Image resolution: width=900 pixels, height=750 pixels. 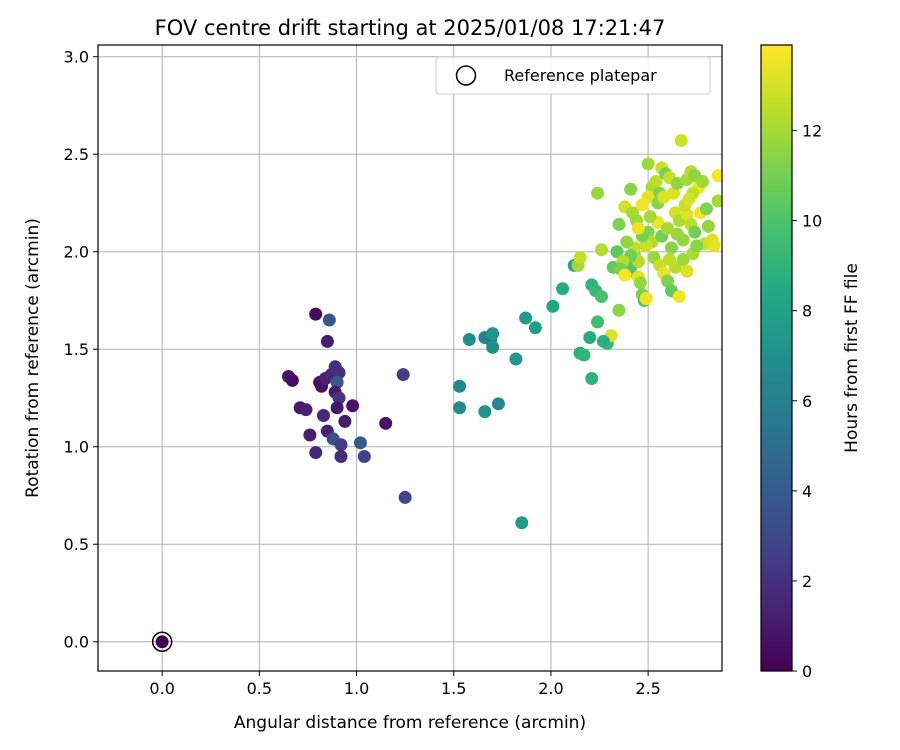 I want to click on legend-frame, so click(x=573, y=75).